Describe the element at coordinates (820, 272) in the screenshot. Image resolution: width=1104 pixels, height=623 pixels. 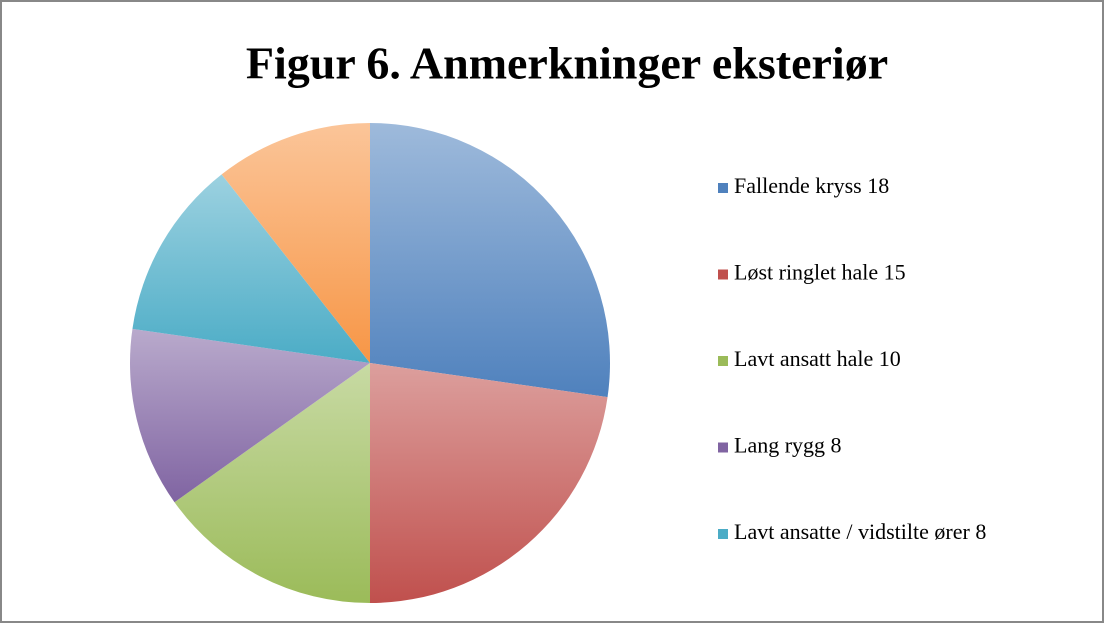
I see `legend-label: Løst ringlet hale 15` at that location.